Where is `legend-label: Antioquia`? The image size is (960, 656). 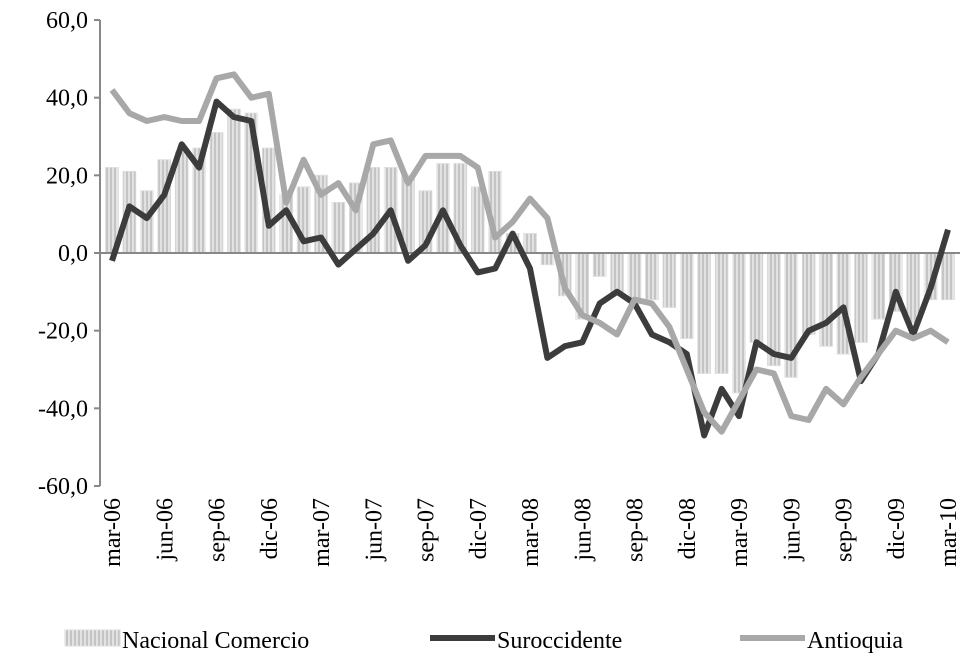
legend-label: Antioquia is located at coordinates (855, 641).